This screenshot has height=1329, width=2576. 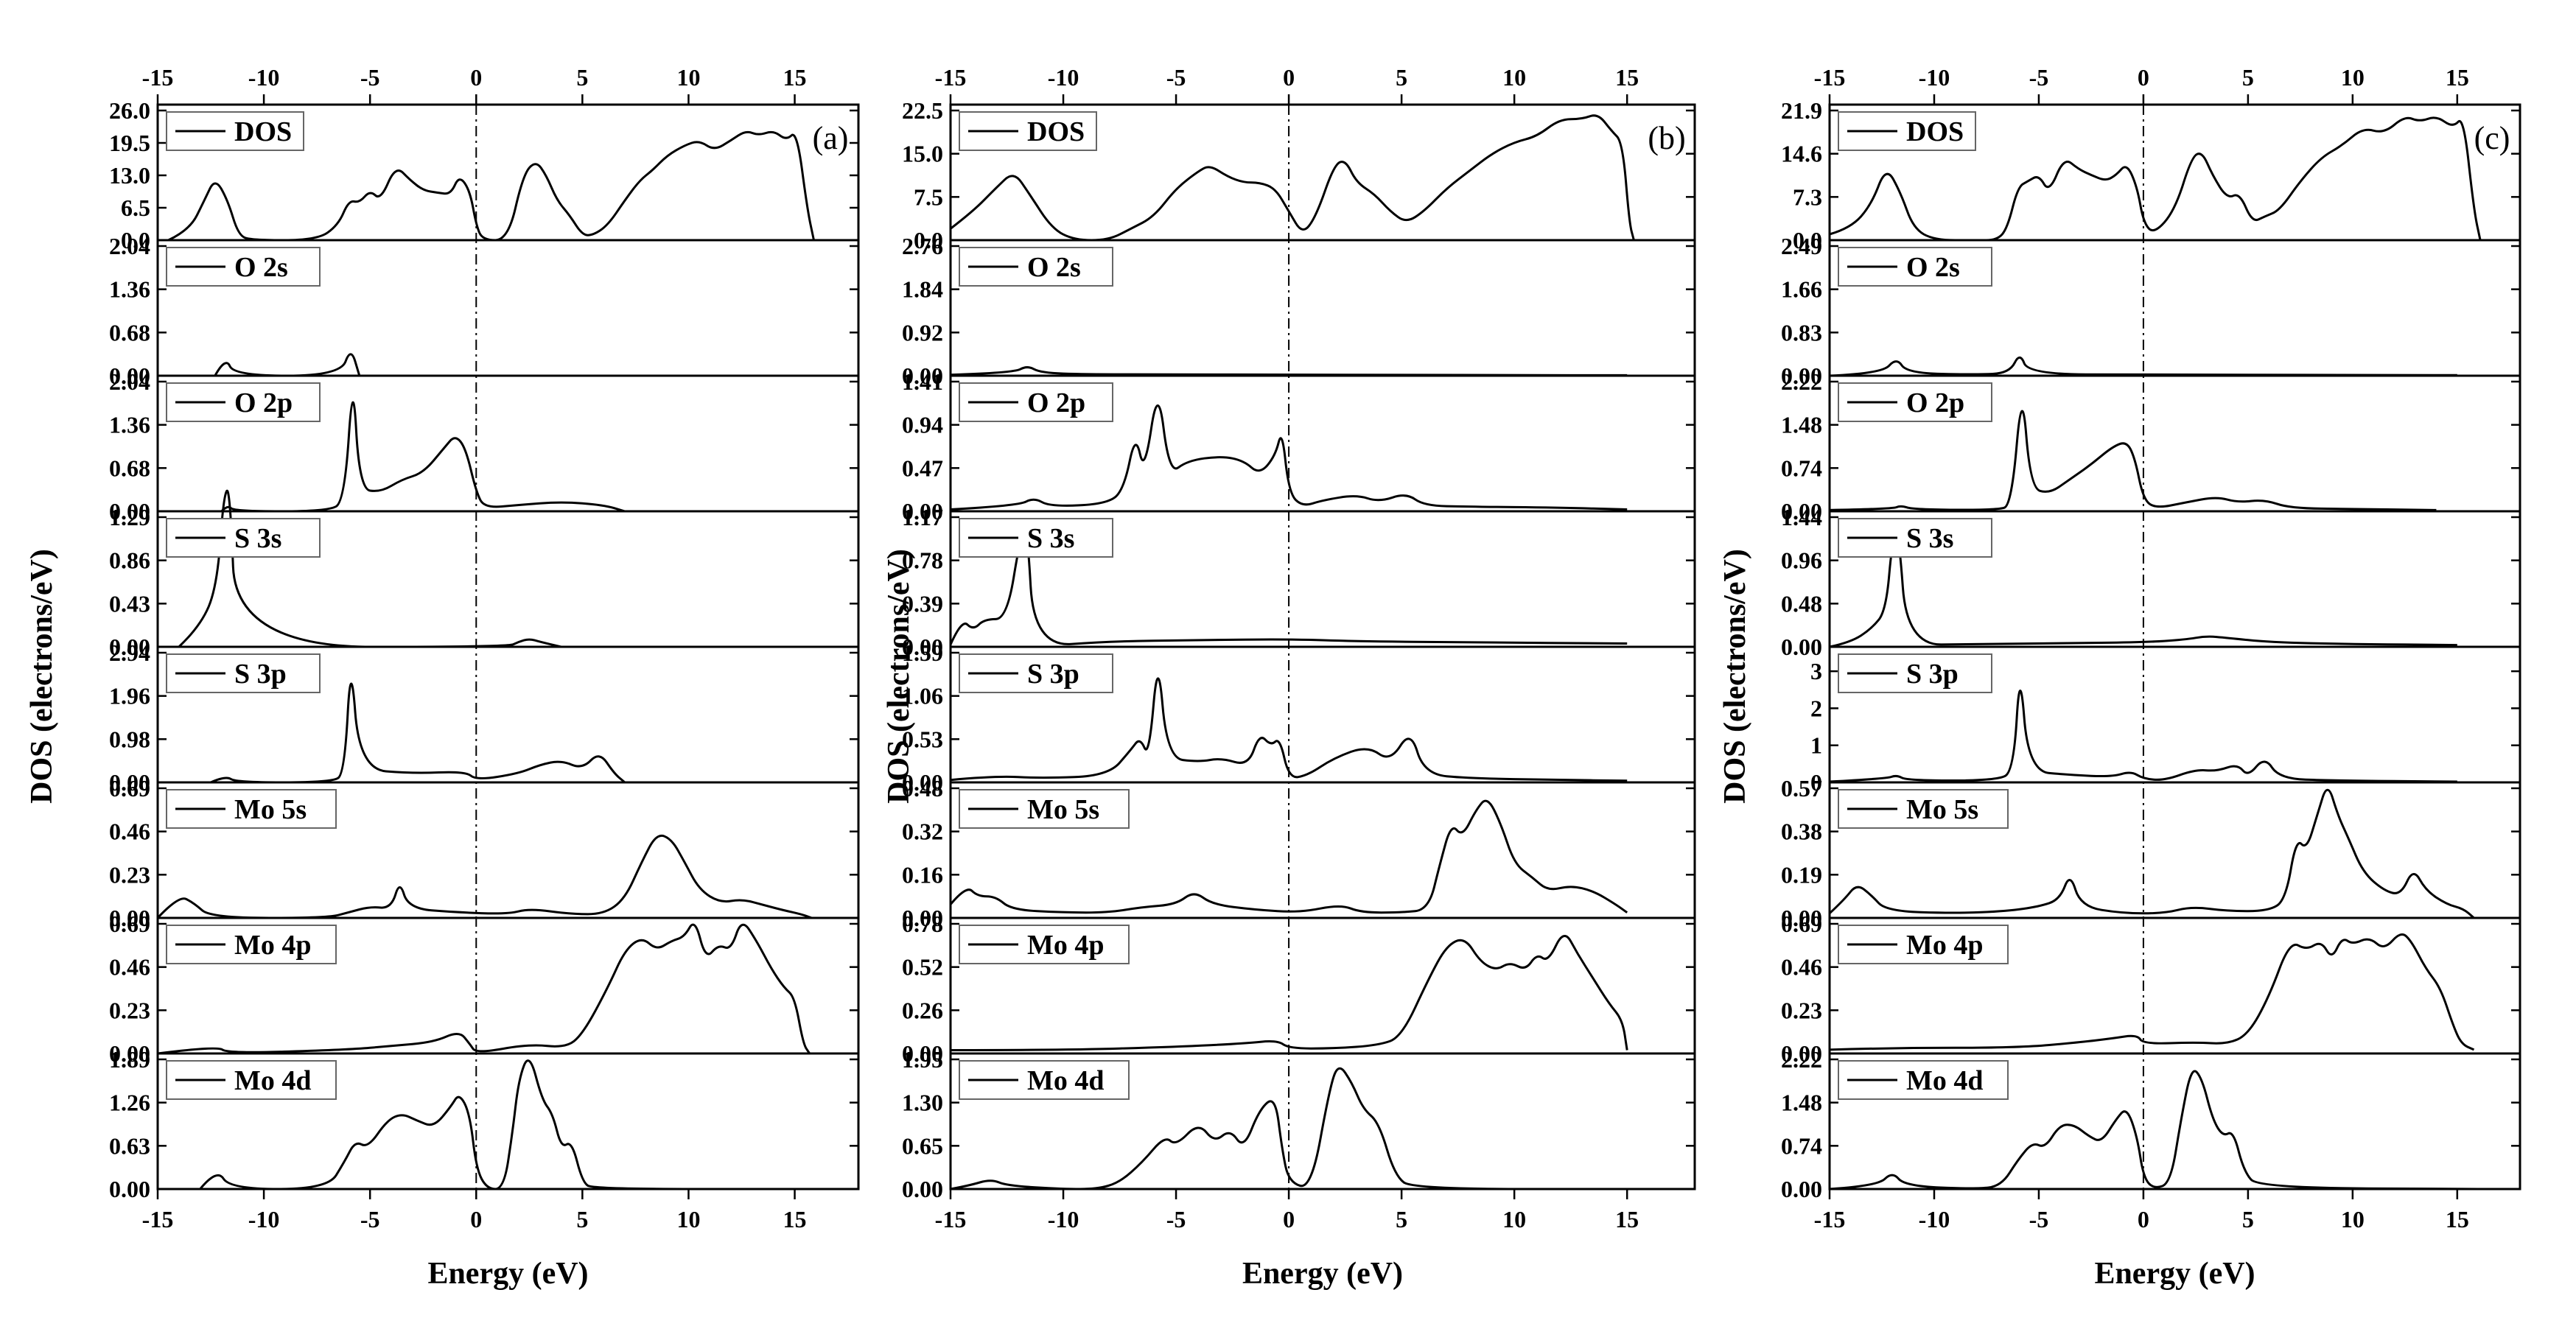 What do you see at coordinates (1935, 403) in the screenshot?
I see `legend-label: O 2p` at bounding box center [1935, 403].